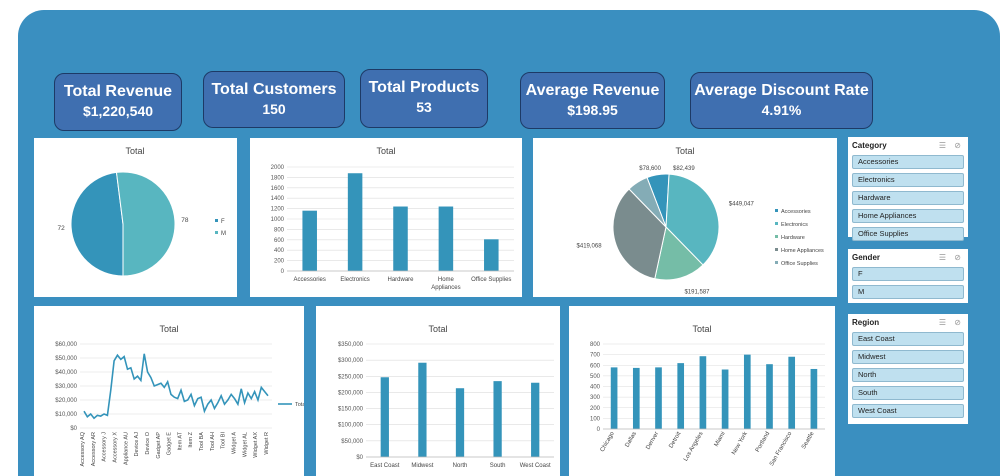 Image resolution: width=1000 pixels, height=476 pixels. What do you see at coordinates (908, 162) in the screenshot?
I see `slicer-item-accessories: Accessories` at bounding box center [908, 162].